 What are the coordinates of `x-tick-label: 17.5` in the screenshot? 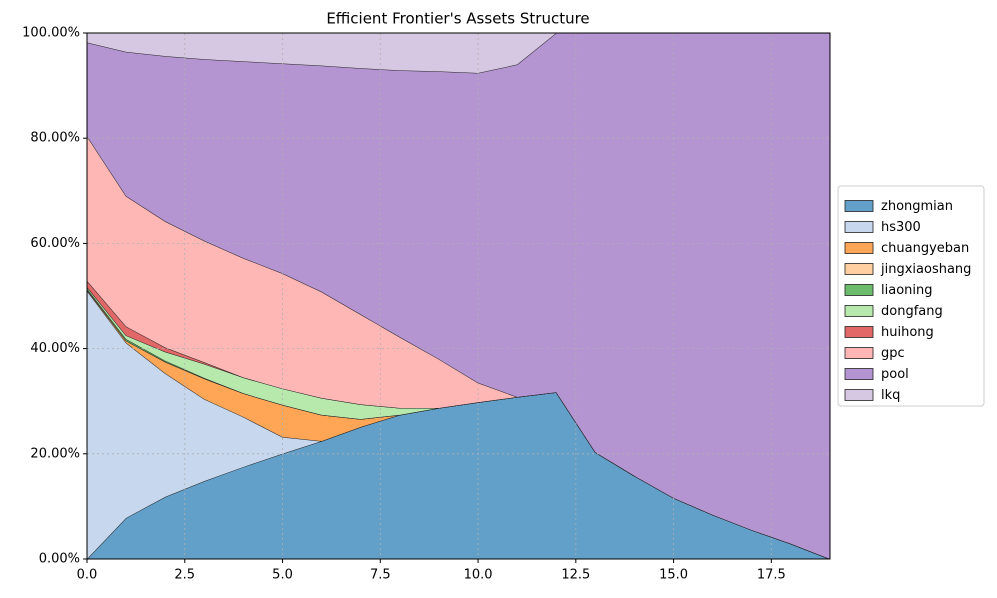 It's located at (771, 575).